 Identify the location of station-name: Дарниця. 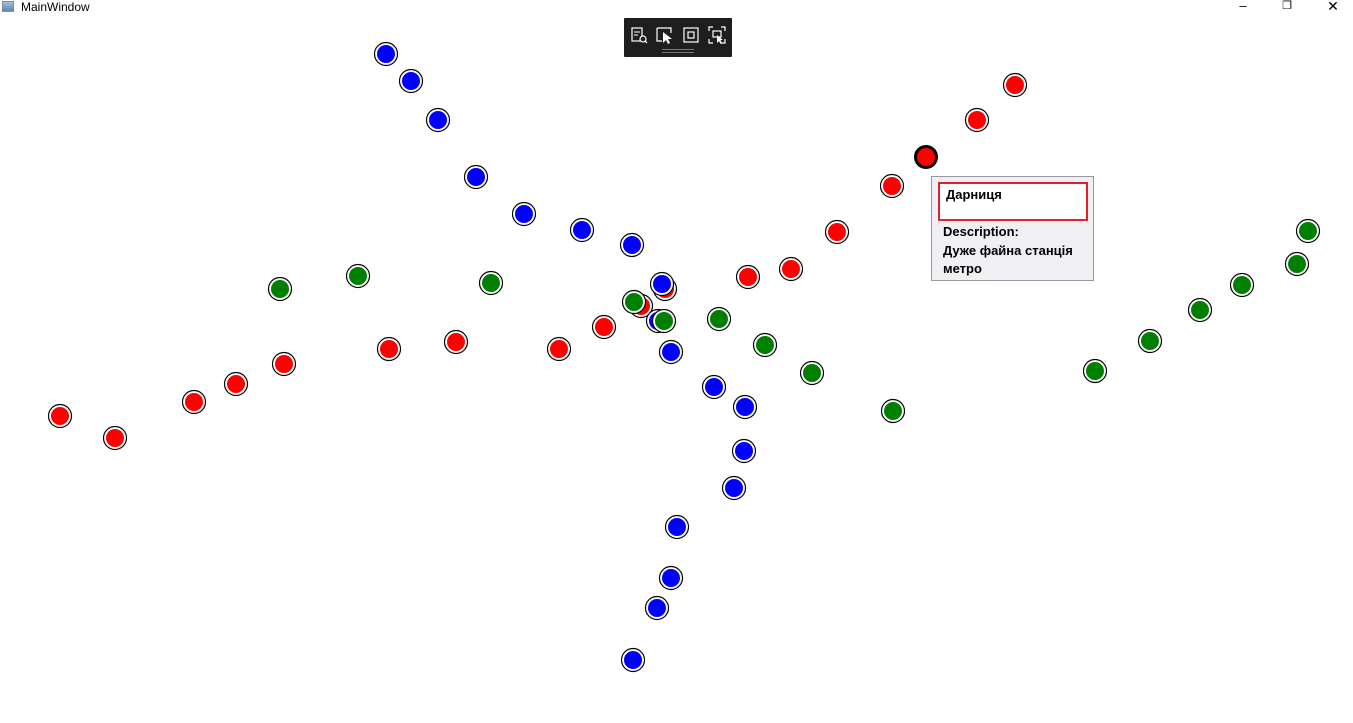
(974, 194).